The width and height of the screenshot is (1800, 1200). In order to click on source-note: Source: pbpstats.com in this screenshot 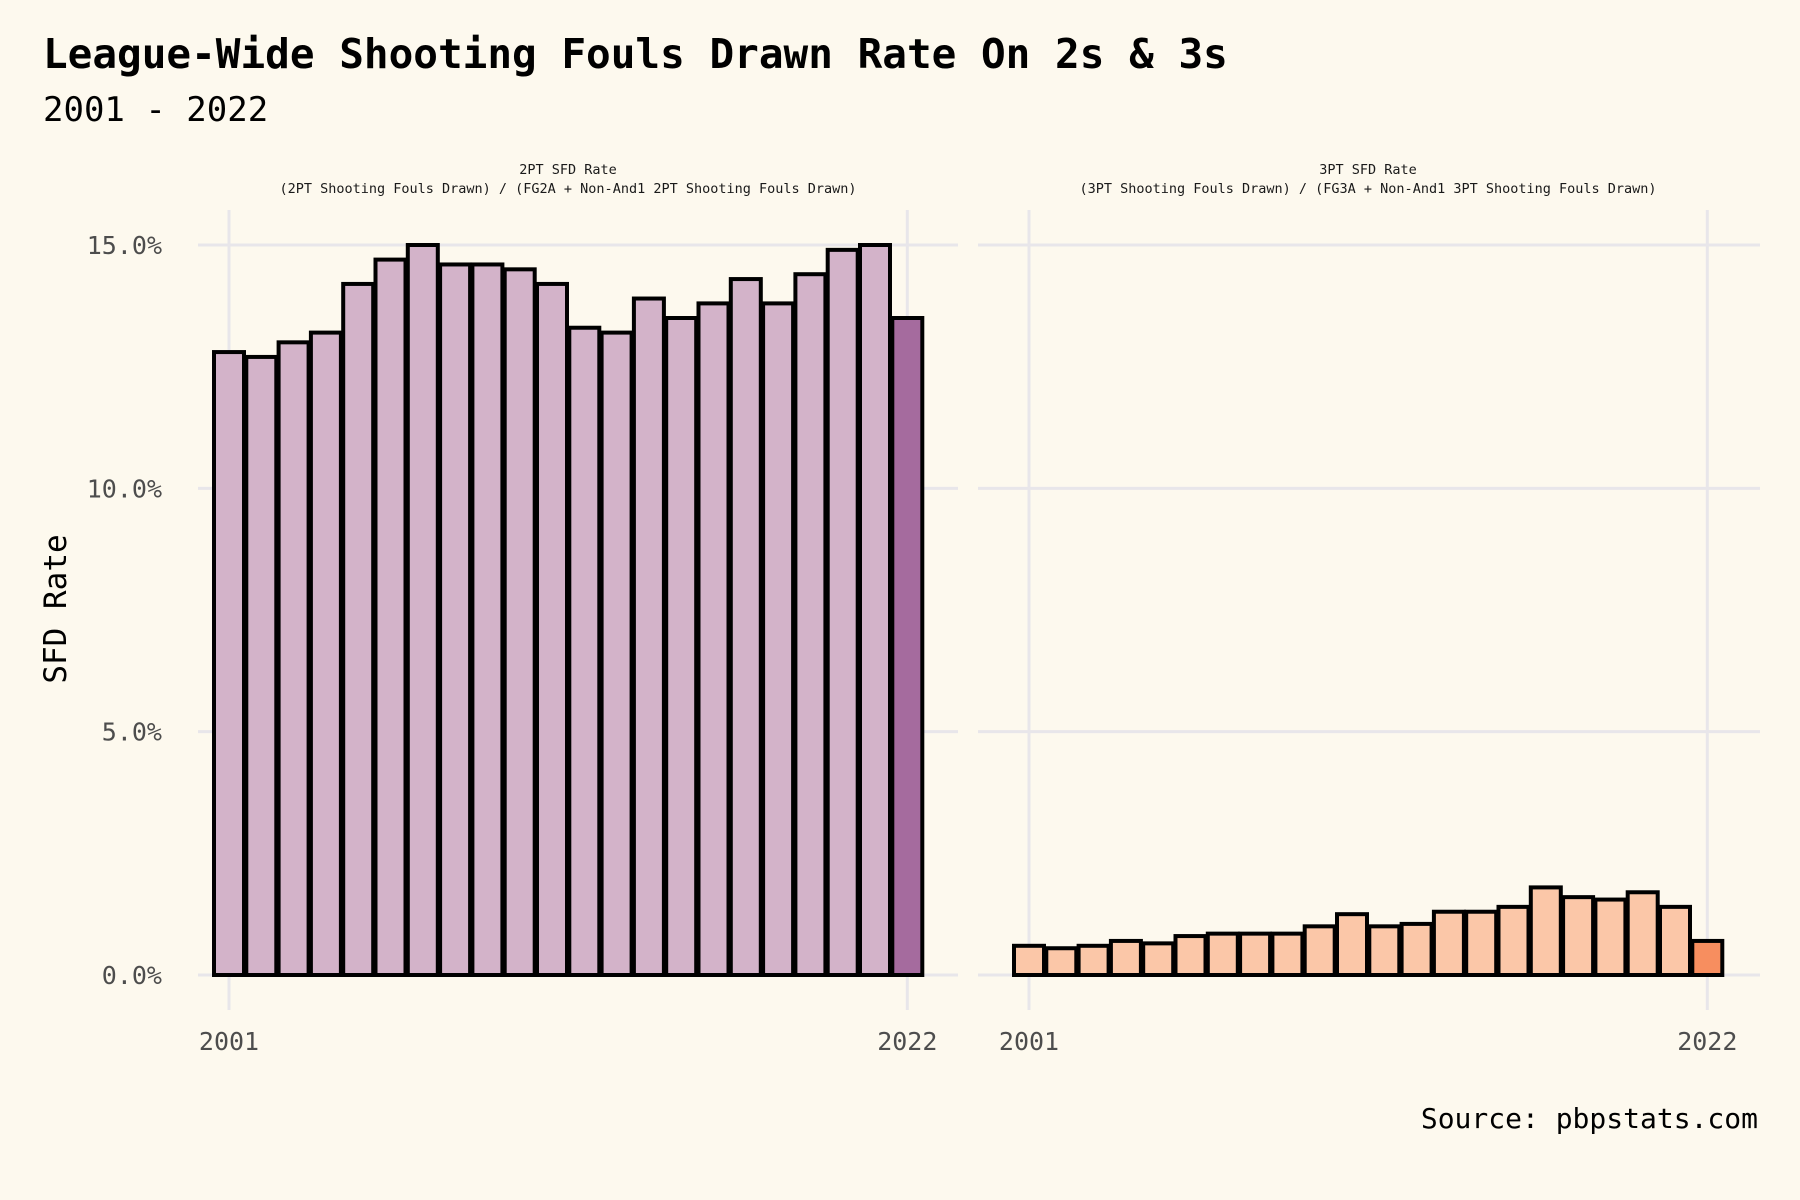, I will do `click(1589, 1118)`.